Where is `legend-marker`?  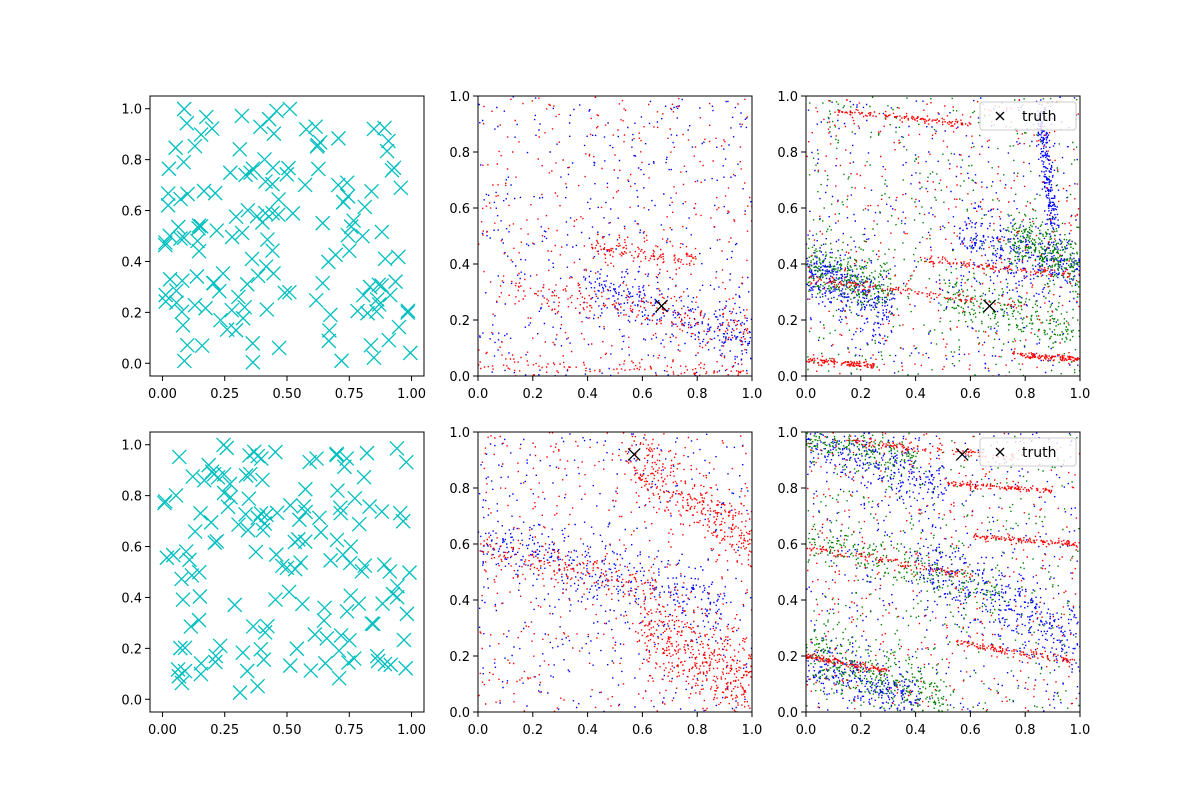 legend-marker is located at coordinates (1000, 452).